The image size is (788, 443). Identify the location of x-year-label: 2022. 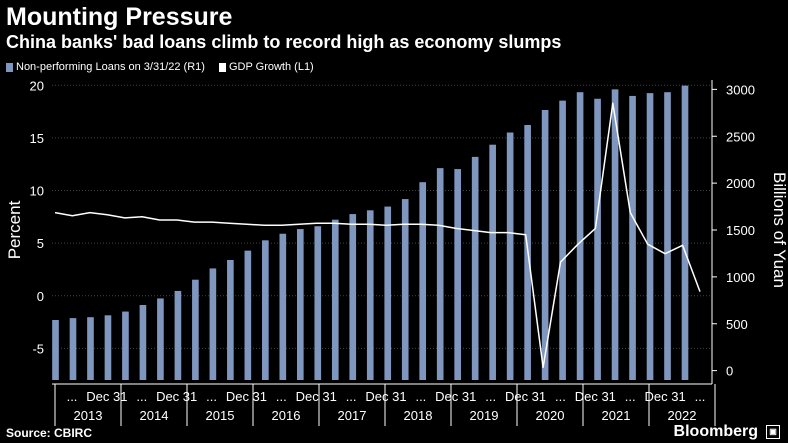
(682, 415).